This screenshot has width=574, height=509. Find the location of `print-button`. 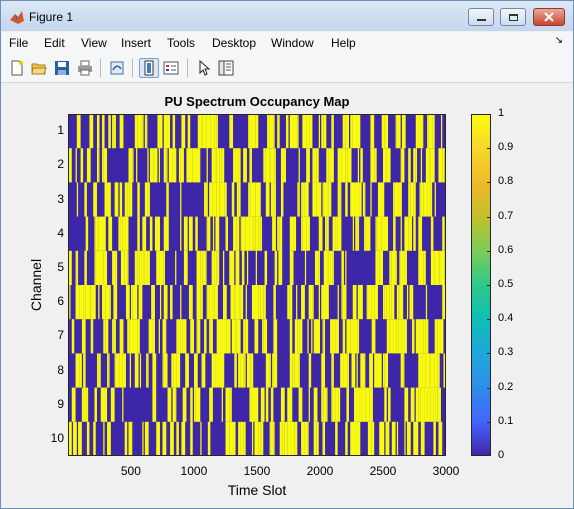

print-button is located at coordinates (85, 68).